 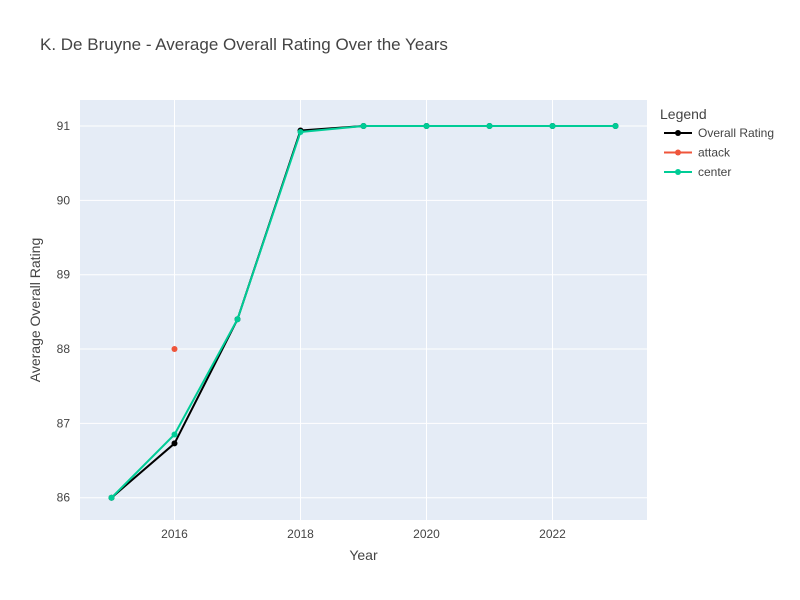 I want to click on legend: Legend Overall Rating attack center, so click(x=717, y=142).